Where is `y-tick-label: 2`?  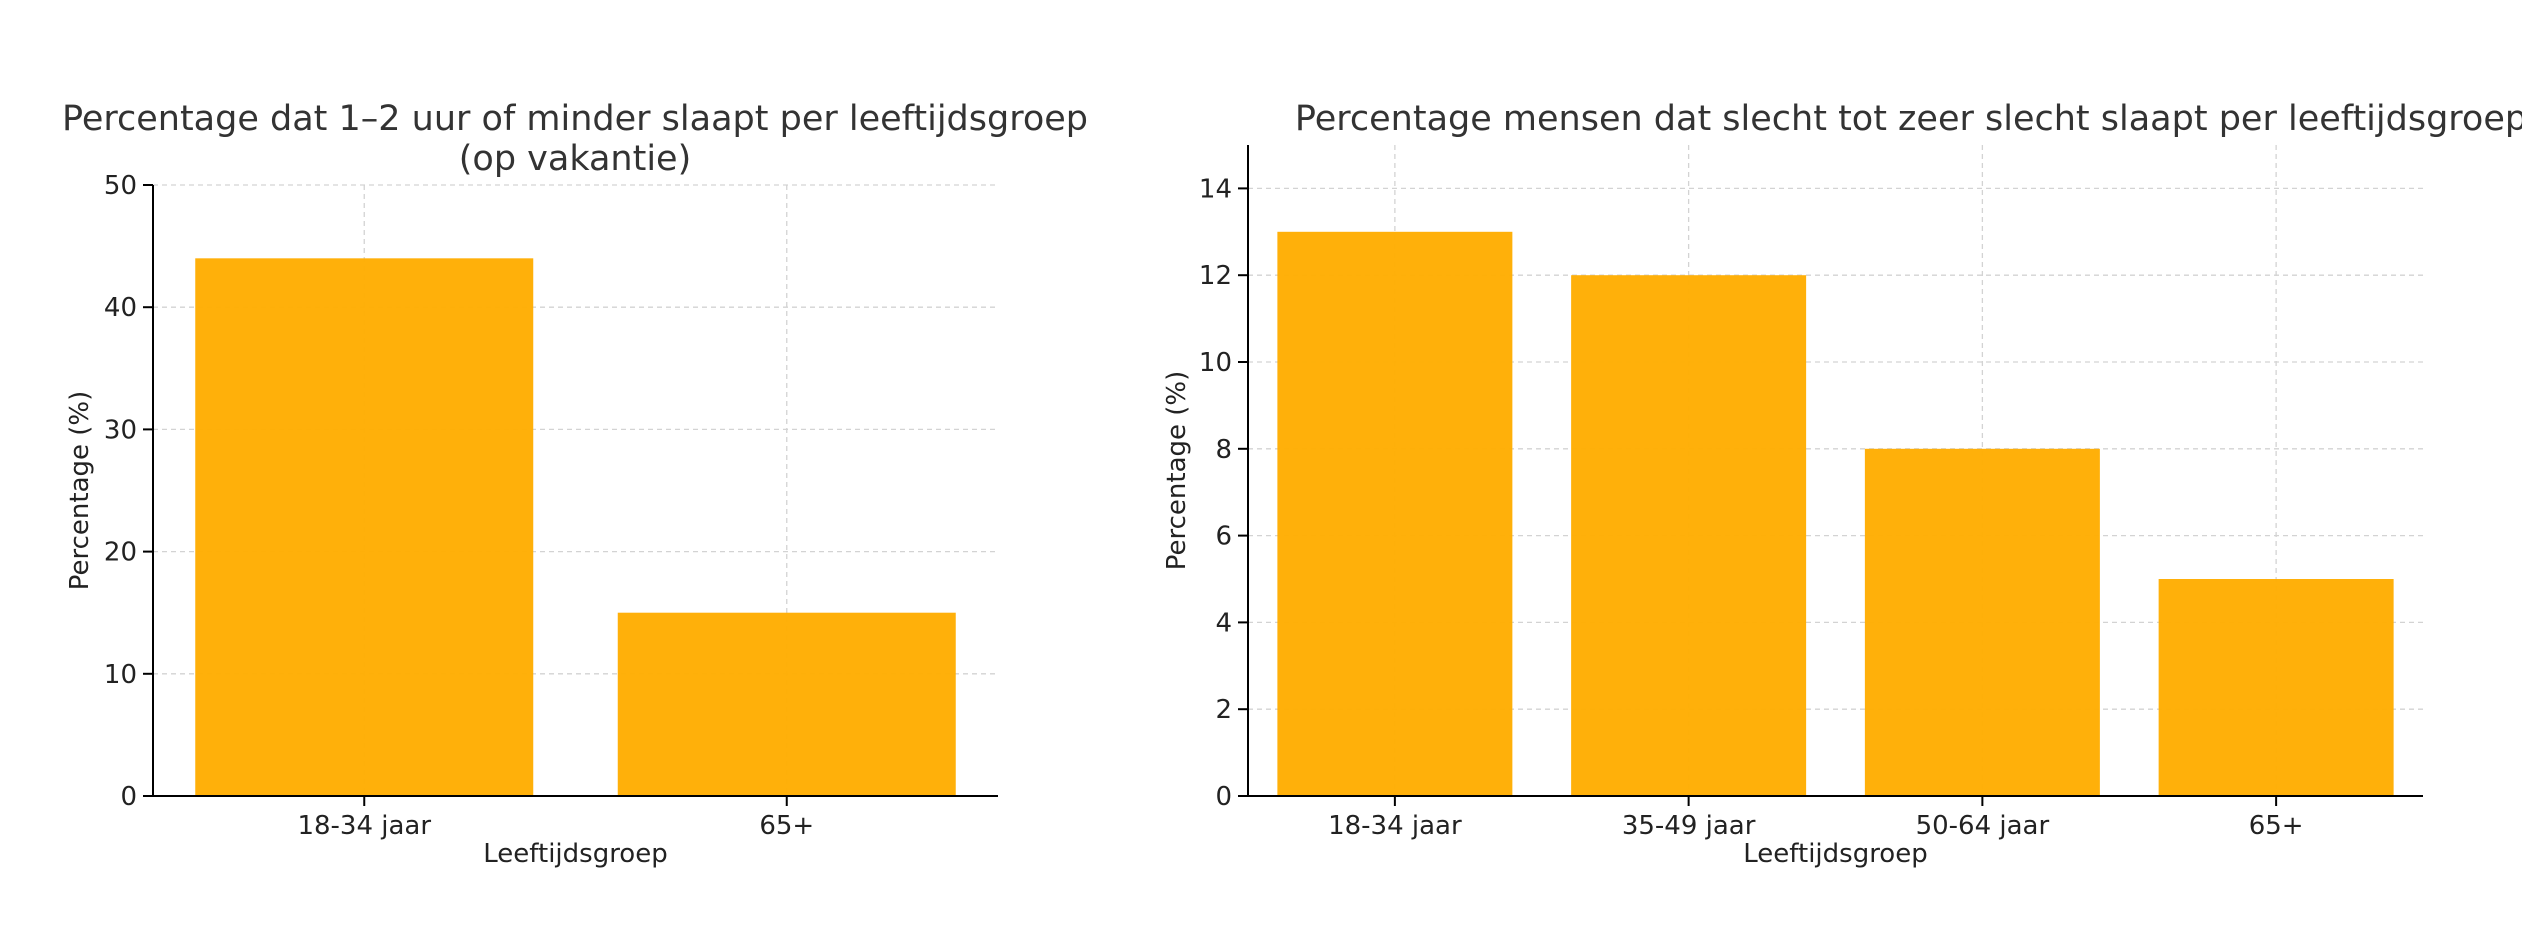
y-tick-label: 2 is located at coordinates (1223, 710).